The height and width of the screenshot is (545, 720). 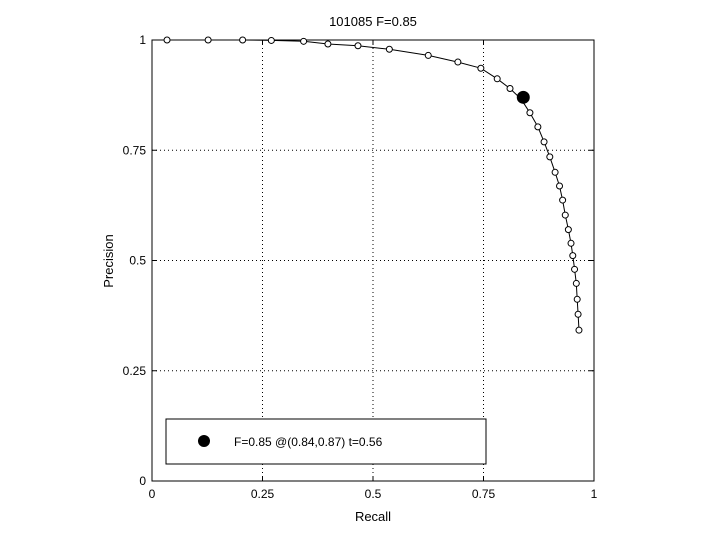 I want to click on best-f-point, so click(x=523, y=97).